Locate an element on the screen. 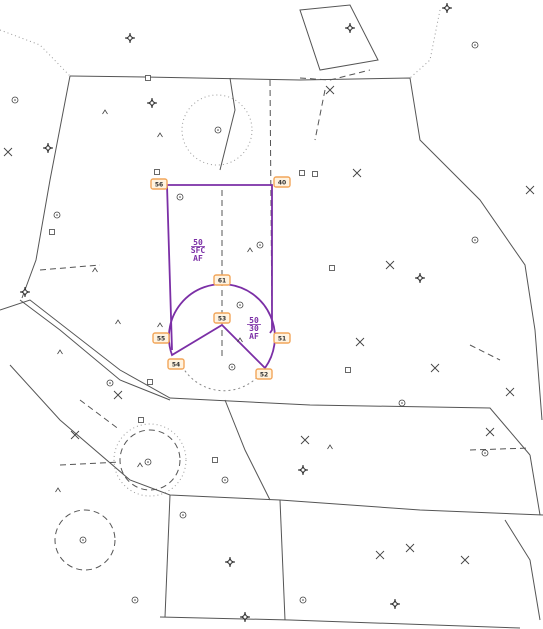 This screenshot has width=543, height=629. altitude-upper-top: 50 is located at coordinates (198, 242).